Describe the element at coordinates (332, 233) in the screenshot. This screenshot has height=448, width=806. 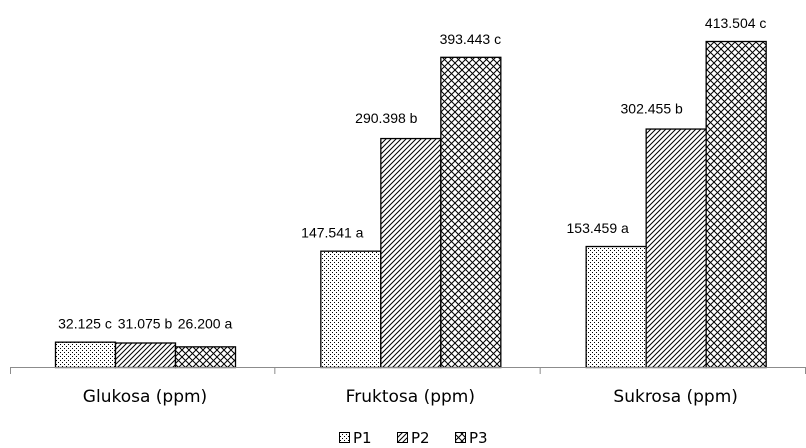
I see `data-label-p1-2: 147.541 a` at that location.